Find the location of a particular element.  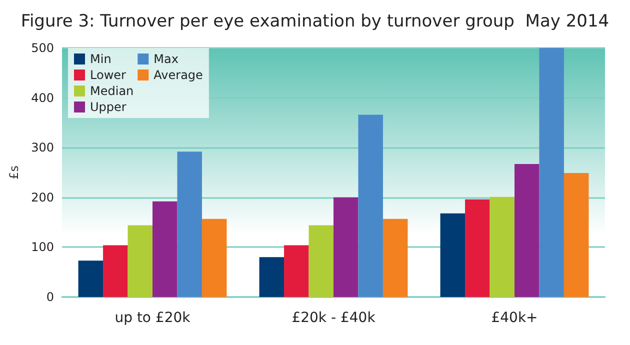

legend-label: Max is located at coordinates (166, 59).